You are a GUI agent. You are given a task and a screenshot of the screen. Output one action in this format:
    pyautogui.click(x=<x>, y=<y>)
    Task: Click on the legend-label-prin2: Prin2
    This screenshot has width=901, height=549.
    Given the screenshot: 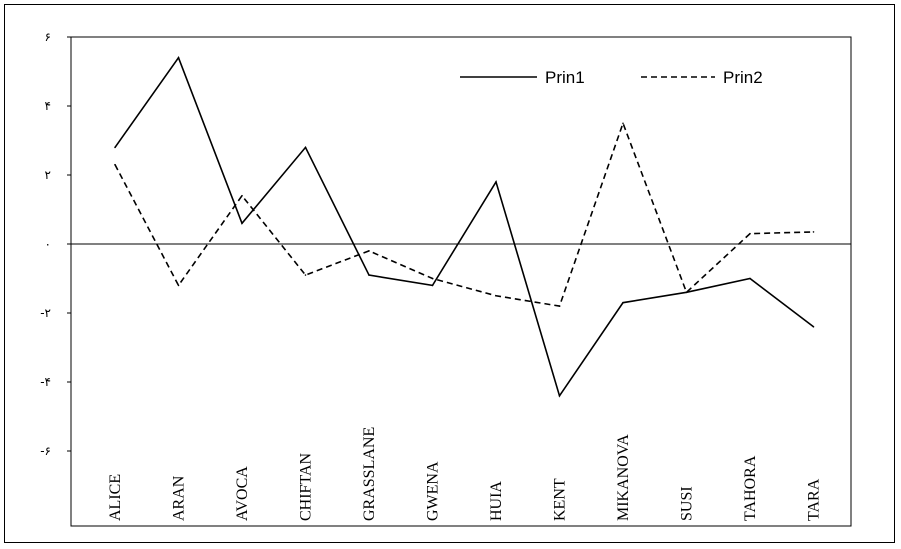 What is the action you would take?
    pyautogui.click(x=743, y=77)
    